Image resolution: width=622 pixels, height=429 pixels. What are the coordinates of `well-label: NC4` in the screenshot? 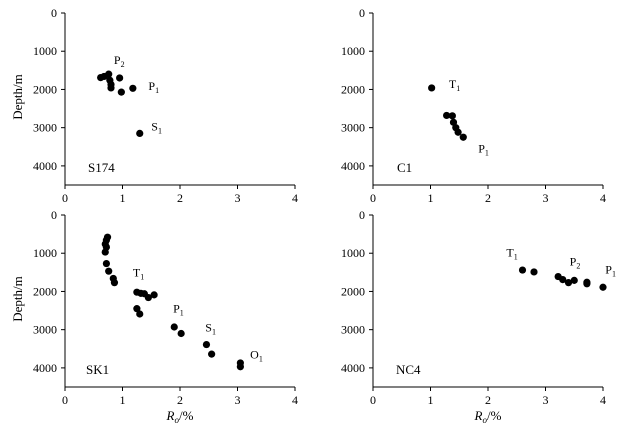 It's located at (408, 369).